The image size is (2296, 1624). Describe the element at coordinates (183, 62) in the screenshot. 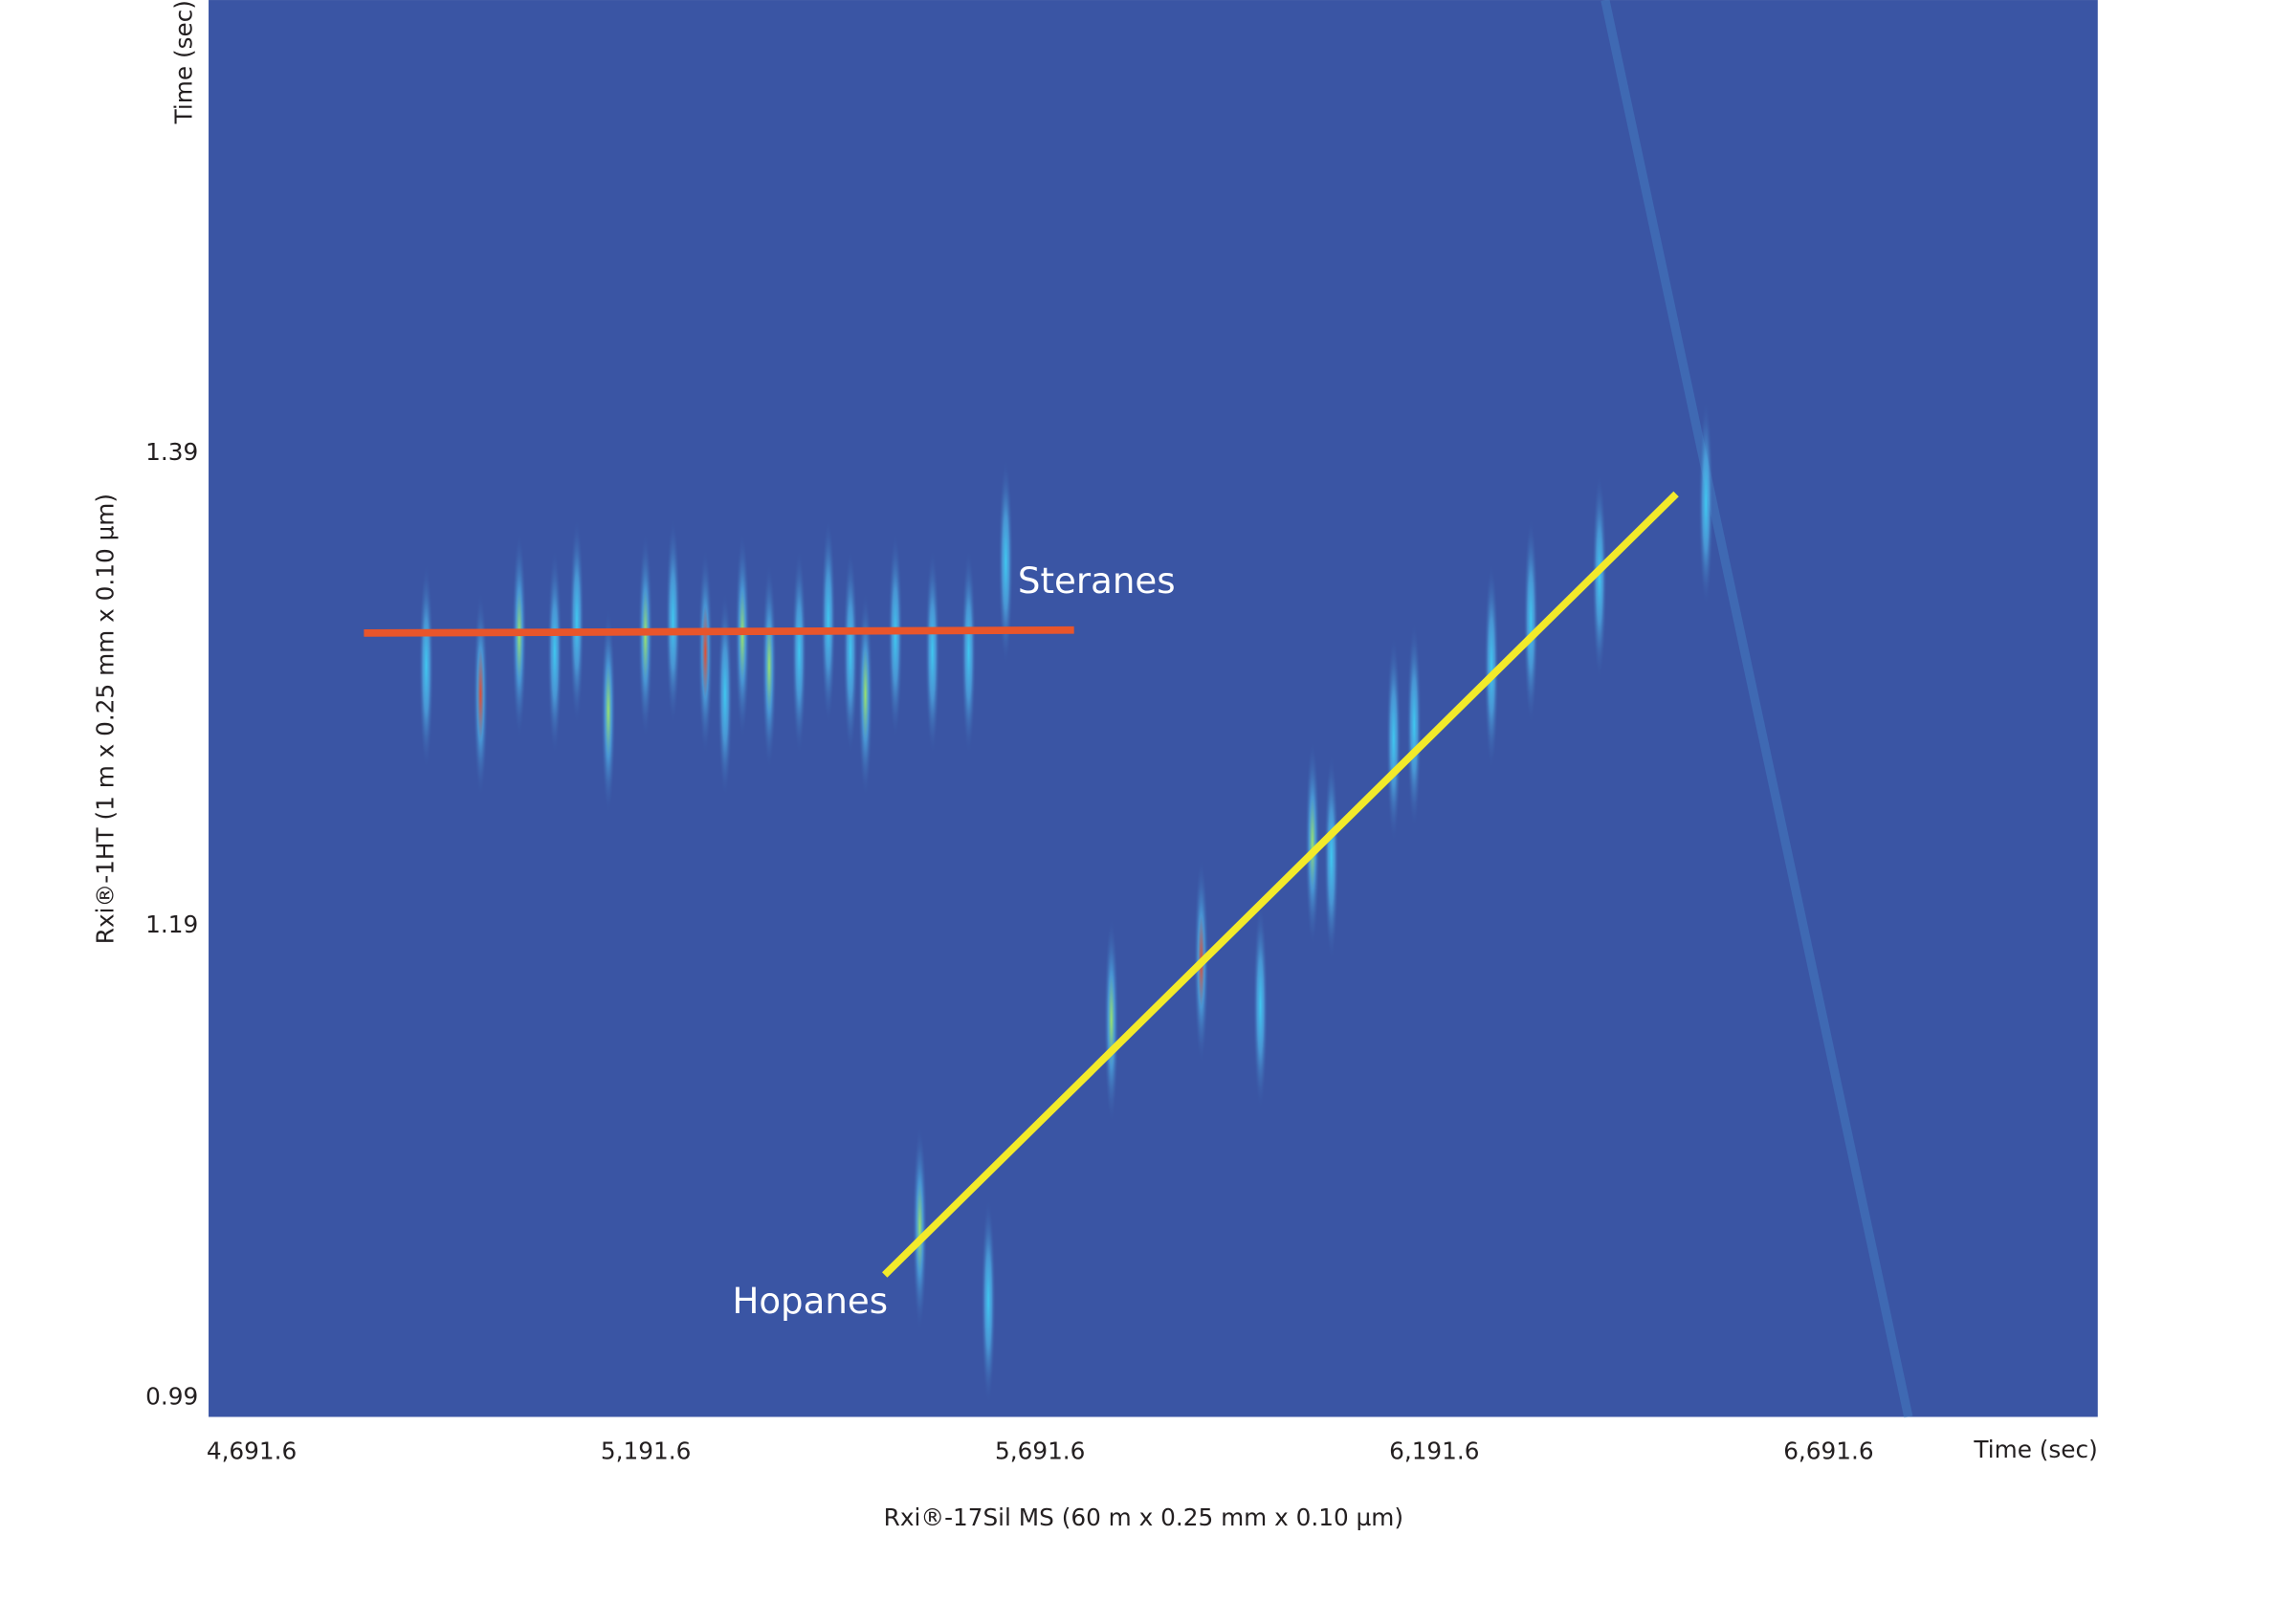

I see `y-unit-label: Time (sec)` at that location.